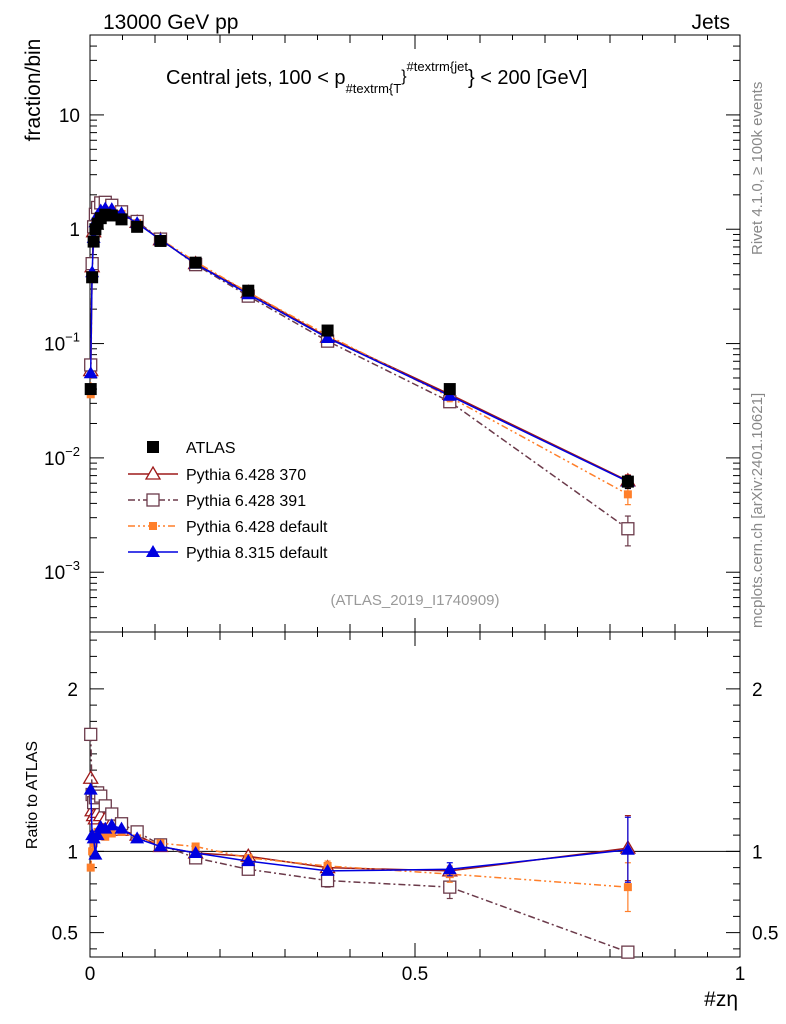  I want to click on main-y-tick-label: 10⁻³, so click(62, 571).